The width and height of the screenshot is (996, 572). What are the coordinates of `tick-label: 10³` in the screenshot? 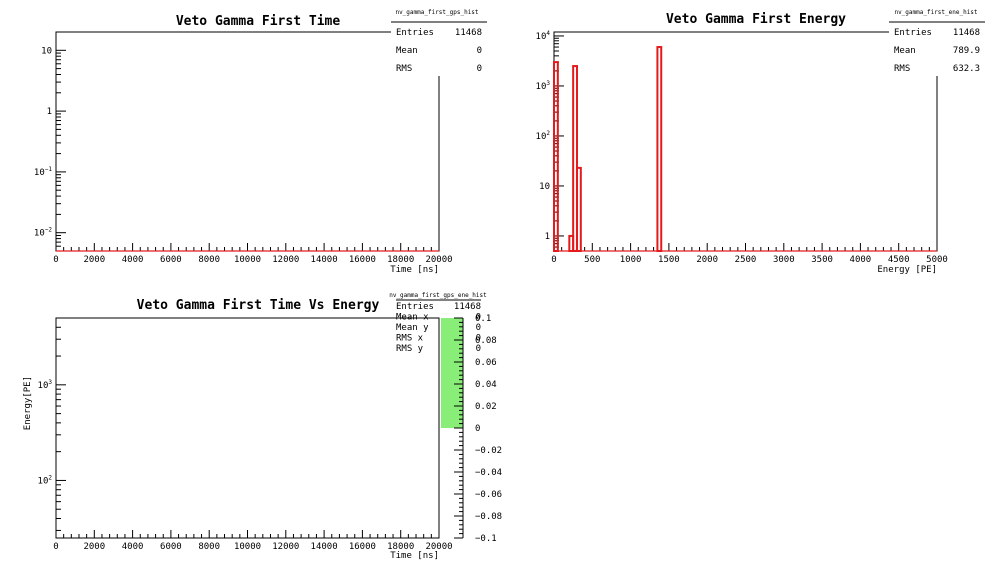 It's located at (45, 385).